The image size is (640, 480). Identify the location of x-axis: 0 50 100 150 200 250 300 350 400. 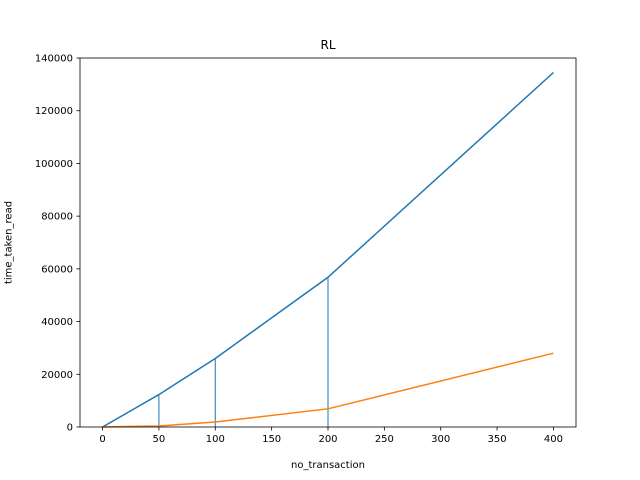
(331, 436).